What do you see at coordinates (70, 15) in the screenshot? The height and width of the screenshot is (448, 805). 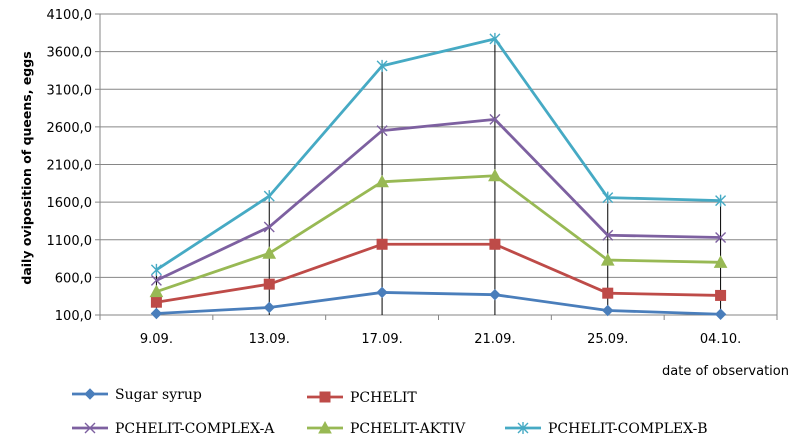 I see `y-tick-label: 4100,0` at bounding box center [70, 15].